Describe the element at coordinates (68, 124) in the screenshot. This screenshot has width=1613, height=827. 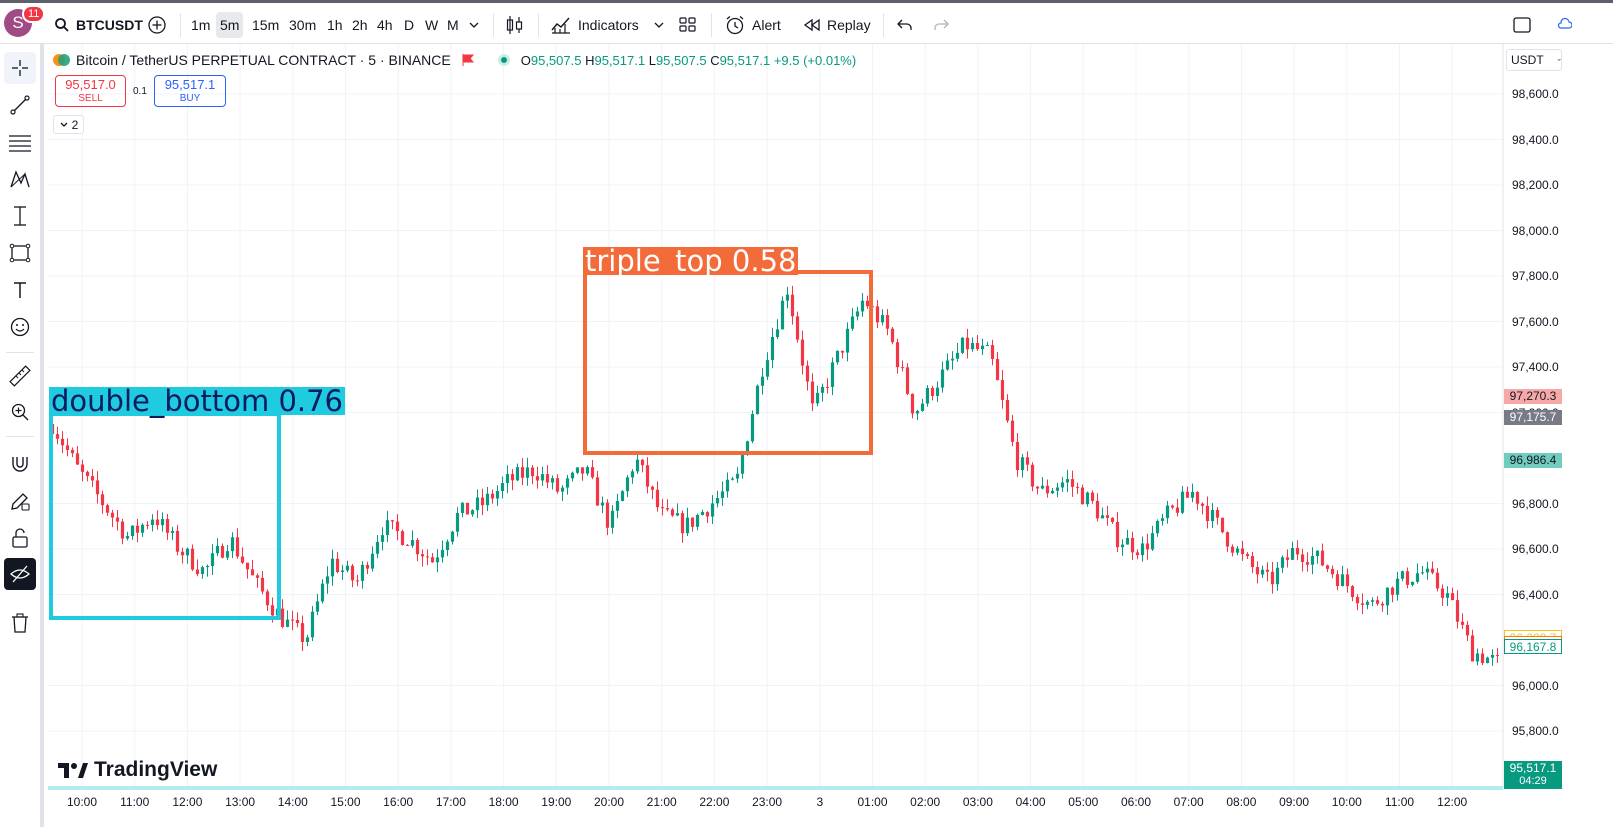
I see `indicators-collapse-button: 2` at that location.